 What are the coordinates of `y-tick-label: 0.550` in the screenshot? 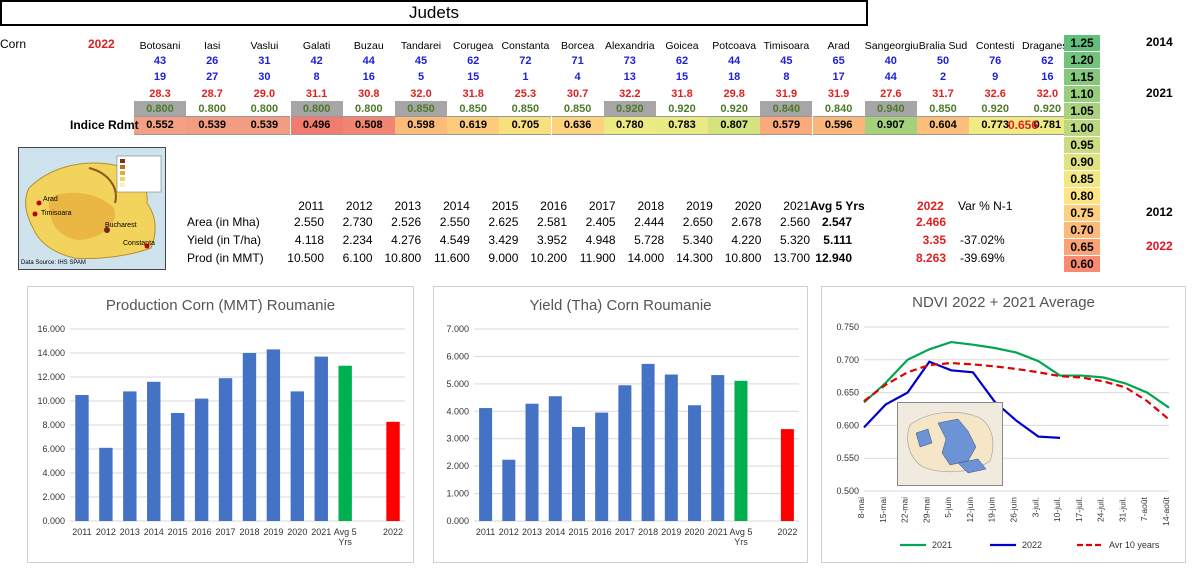 It's located at (847, 458).